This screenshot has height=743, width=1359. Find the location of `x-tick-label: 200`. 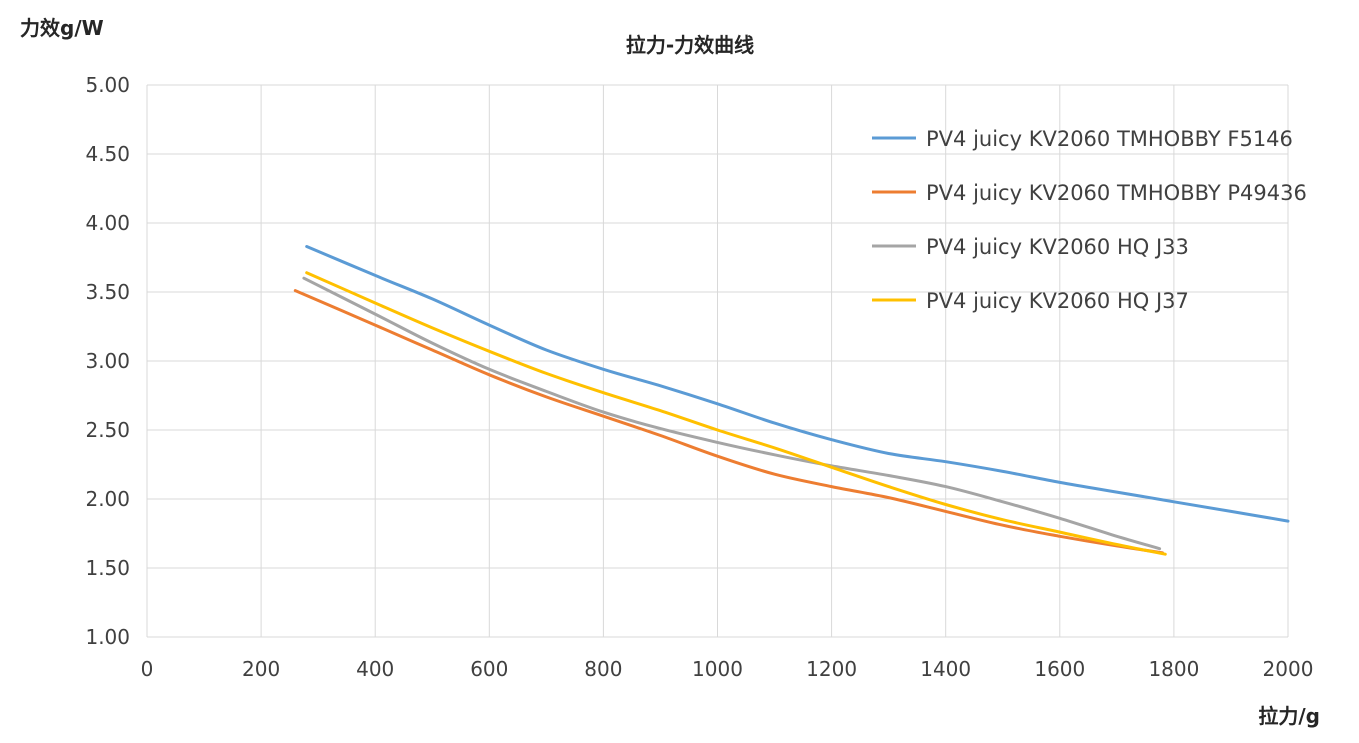

x-tick-label: 200 is located at coordinates (261, 669).